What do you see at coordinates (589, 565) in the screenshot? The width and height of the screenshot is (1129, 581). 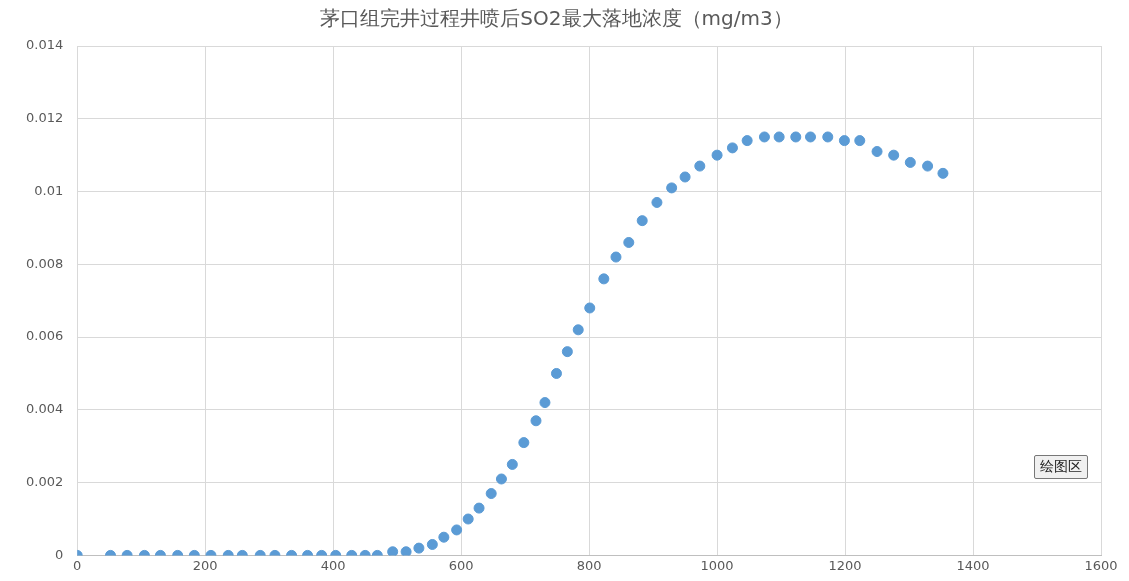 I see `x-tick-label: 800` at bounding box center [589, 565].